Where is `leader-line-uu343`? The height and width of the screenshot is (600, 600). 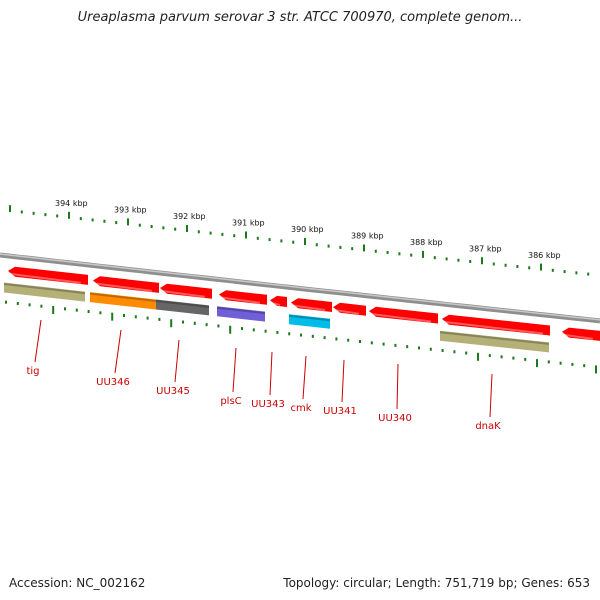 leader-line-uu343 is located at coordinates (271, 373).